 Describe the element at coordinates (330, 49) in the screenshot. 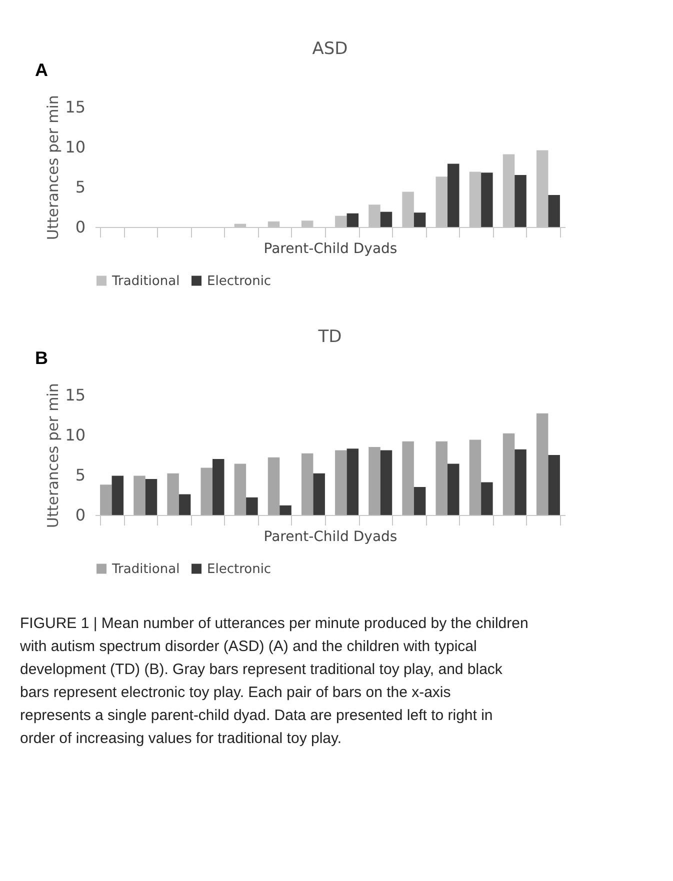

I see `chart-title: ASD` at that location.